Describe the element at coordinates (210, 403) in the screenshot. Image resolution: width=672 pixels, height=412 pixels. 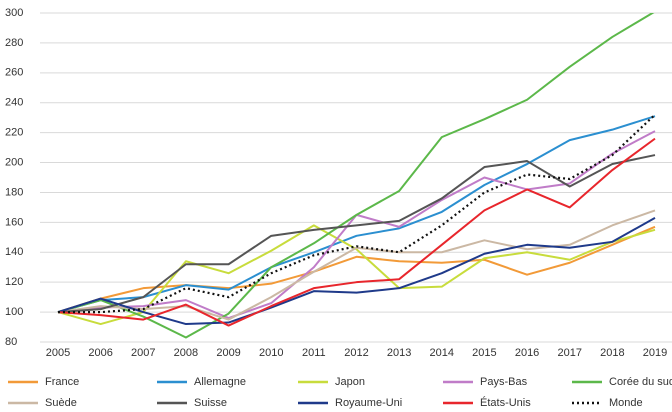
I see `legend-label: Suisse` at that location.